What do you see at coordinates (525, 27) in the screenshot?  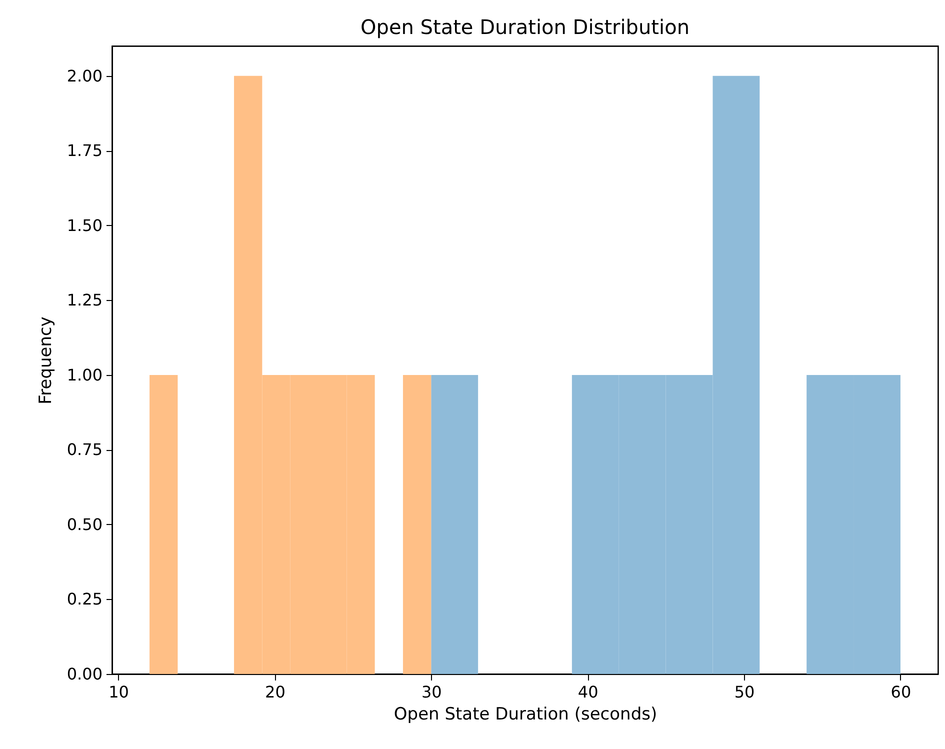 I see `chart-title: Open State Duration Distribution` at bounding box center [525, 27].